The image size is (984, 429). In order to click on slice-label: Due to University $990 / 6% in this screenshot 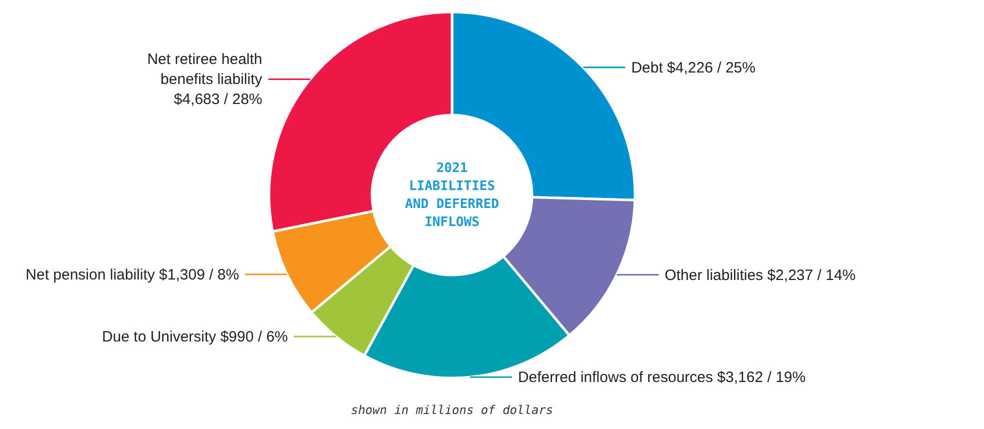, I will do `click(195, 337)`.